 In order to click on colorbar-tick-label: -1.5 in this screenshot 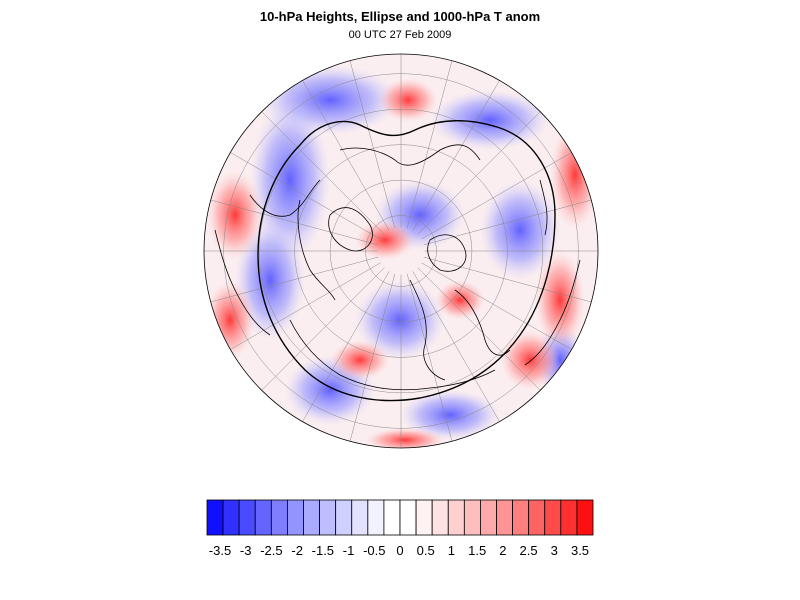, I will do `click(323, 550)`.